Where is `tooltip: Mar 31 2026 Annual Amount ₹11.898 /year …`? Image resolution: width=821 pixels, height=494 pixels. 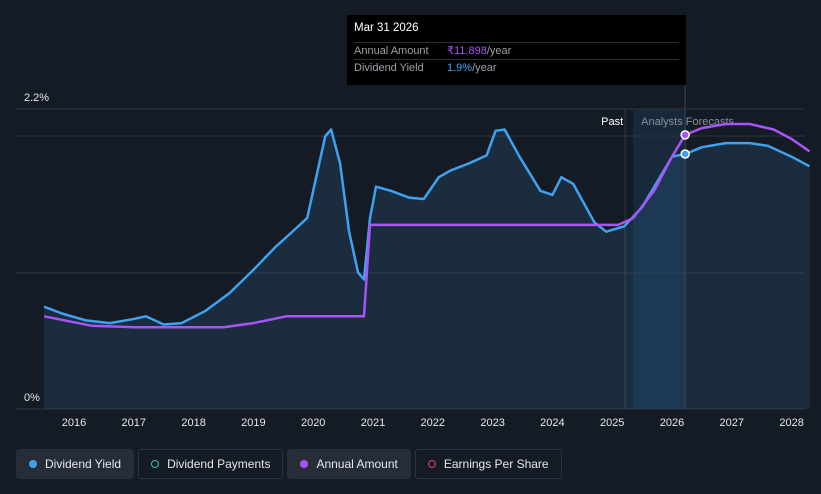
tooltip: Mar 31 2026 Annual Amount ₹11.898 /year … is located at coordinates (516, 50).